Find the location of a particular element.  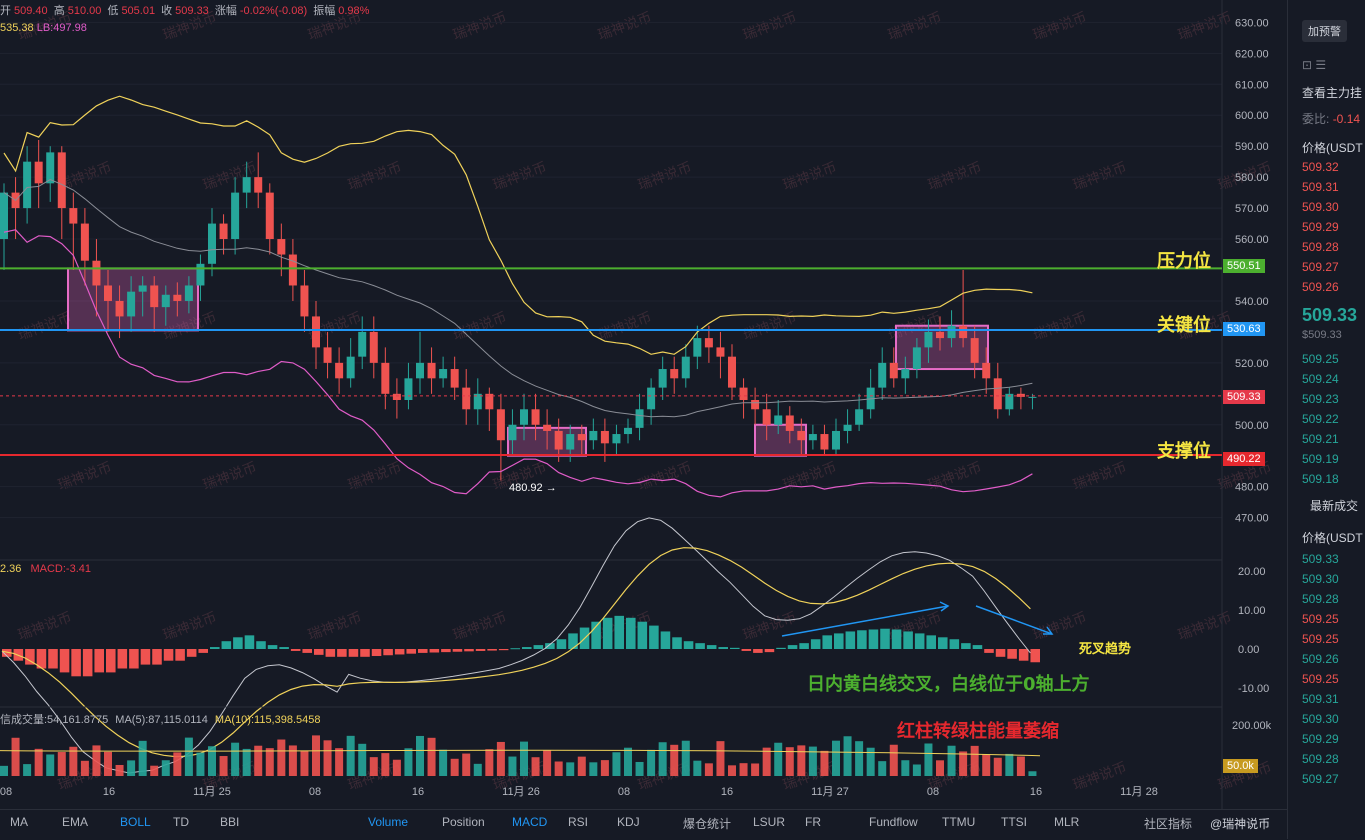

indicator-tab: RSI is located at coordinates (578, 822).